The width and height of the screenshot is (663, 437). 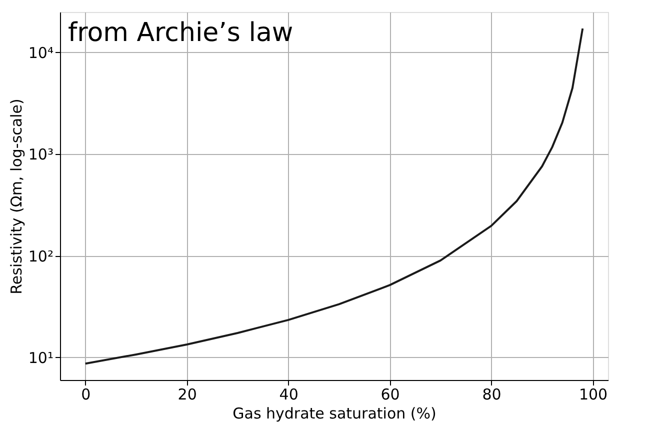 What do you see at coordinates (16, 196) in the screenshot?
I see `y-axis-title: Resistivity (Ωm, log-scale)` at bounding box center [16, 196].